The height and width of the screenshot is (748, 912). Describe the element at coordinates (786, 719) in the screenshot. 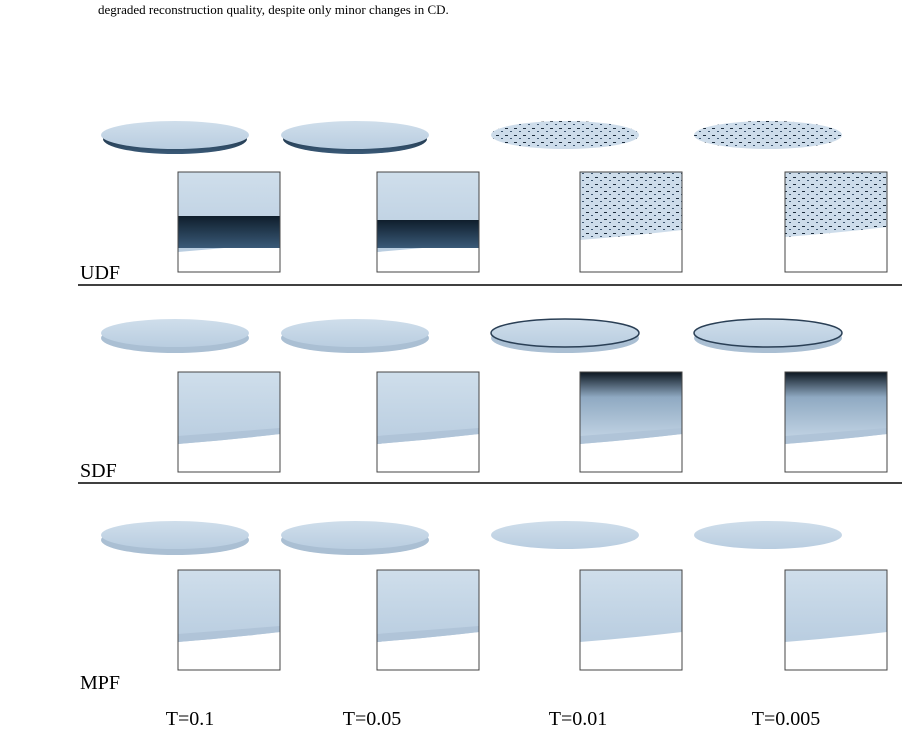

I see `column-label: T=0.005` at that location.